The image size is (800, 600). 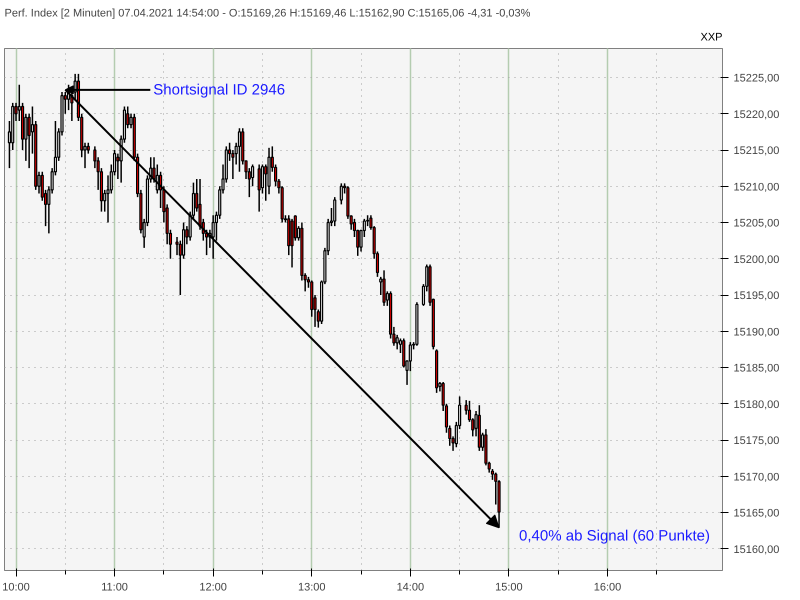 I want to click on y-tick-label: 15195,00, so click(x=757, y=296).